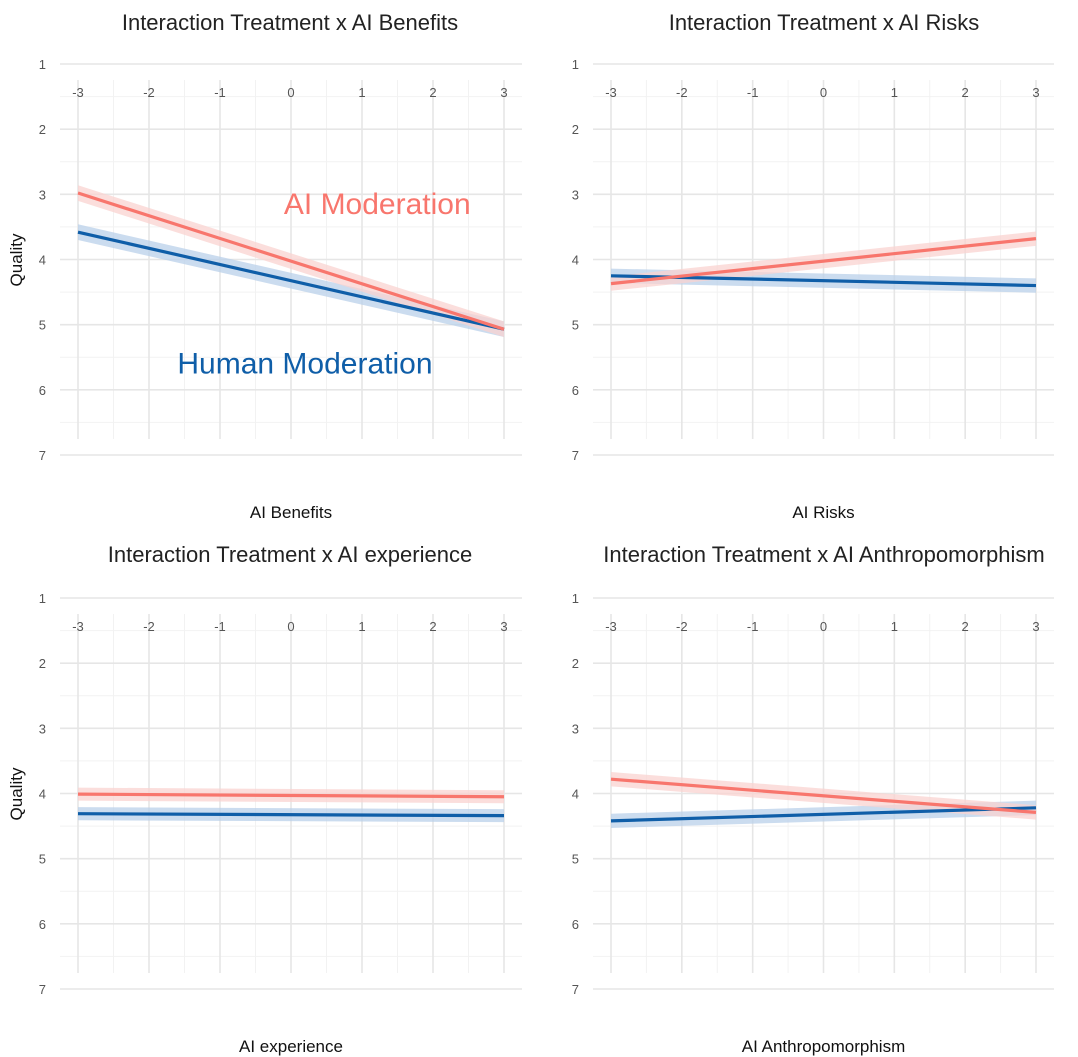 The image size is (1078, 1057). I want to click on x-axis-label: AI Risks, so click(823, 512).